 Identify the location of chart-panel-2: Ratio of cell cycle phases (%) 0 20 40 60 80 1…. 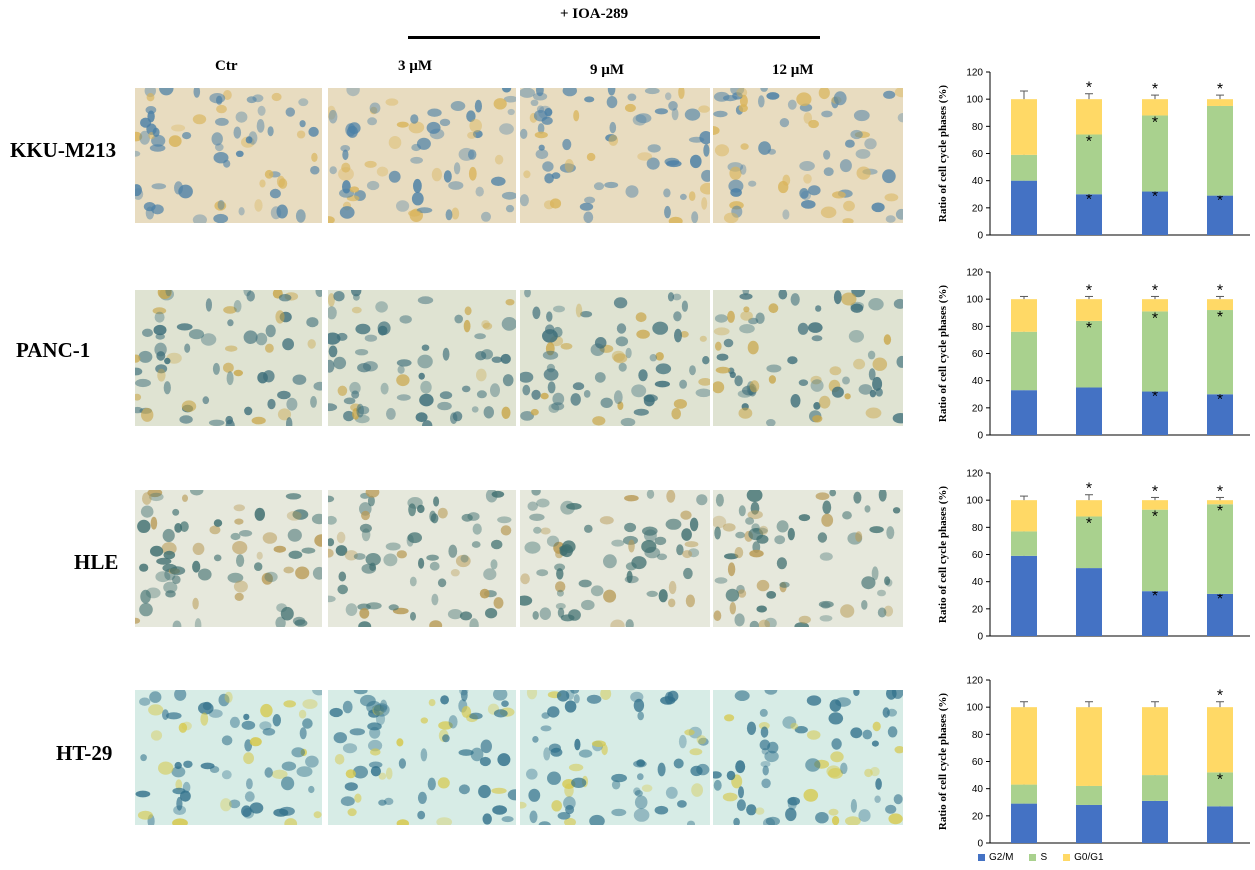
(1093, 355).